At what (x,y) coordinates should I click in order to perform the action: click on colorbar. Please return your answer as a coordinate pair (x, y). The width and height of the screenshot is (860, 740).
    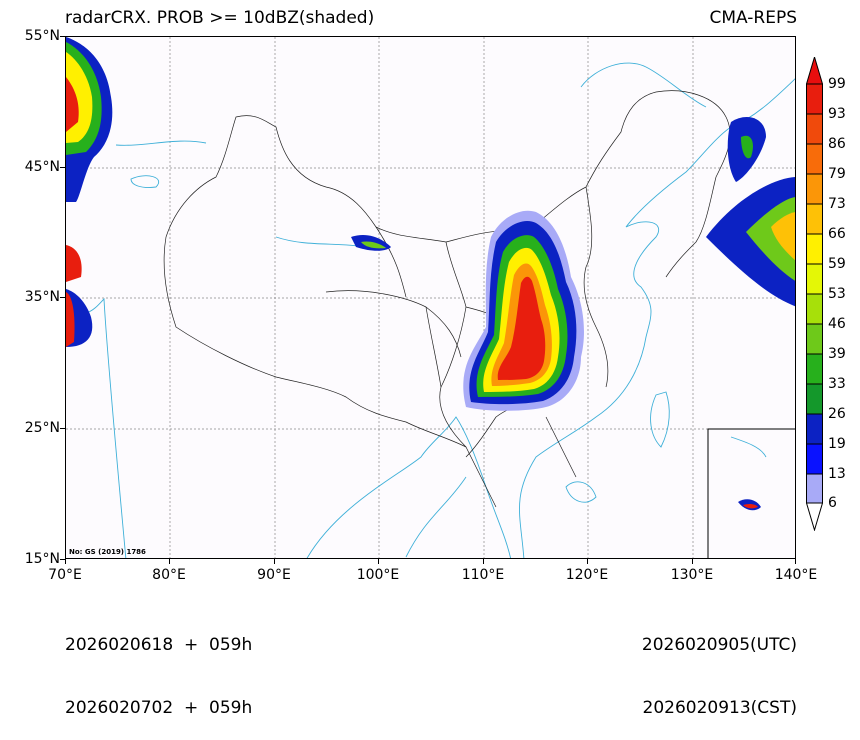
    Looking at the image, I should click on (814, 294).